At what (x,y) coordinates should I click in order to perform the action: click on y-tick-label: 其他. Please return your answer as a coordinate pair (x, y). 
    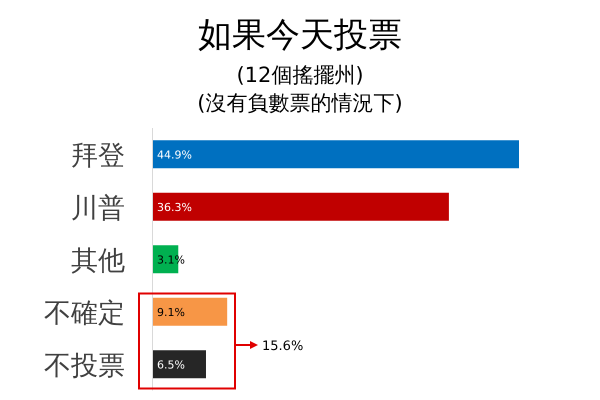
    Looking at the image, I should click on (98, 260).